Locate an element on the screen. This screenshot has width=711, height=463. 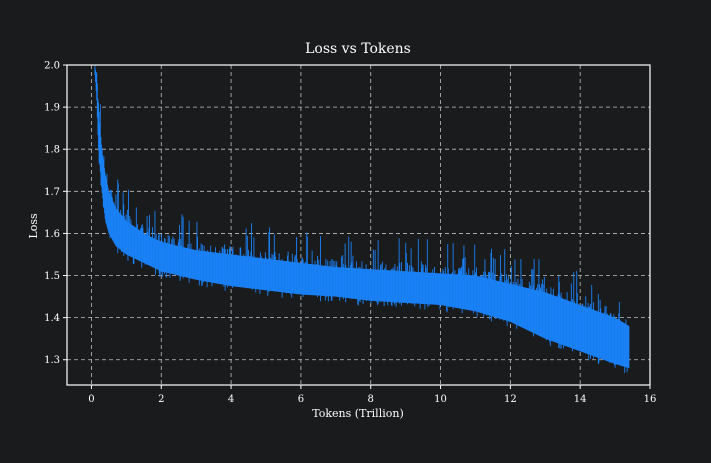
chart-title: Loss vs Tokens is located at coordinates (358, 49).